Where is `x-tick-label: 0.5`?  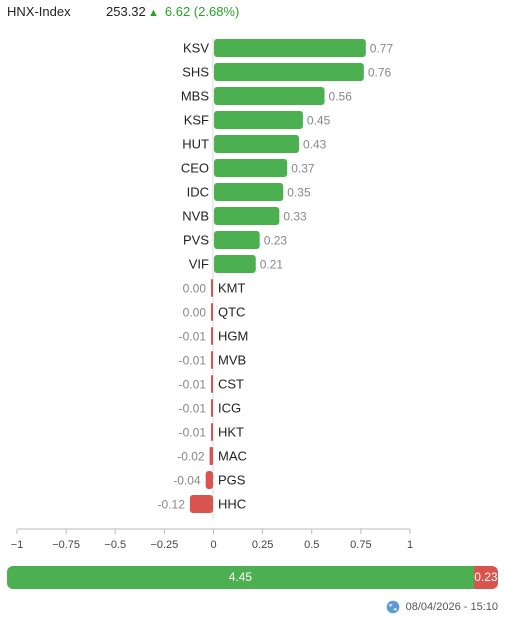
x-tick-label: 0.5 is located at coordinates (311, 545).